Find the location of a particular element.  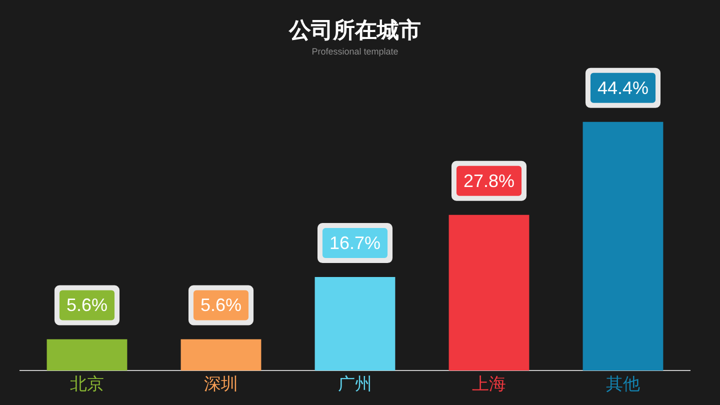

data-label: 16.7% is located at coordinates (355, 243).